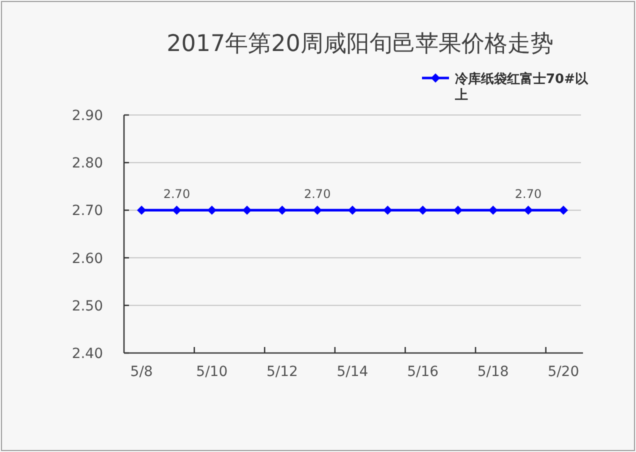 The width and height of the screenshot is (636, 452). Describe the element at coordinates (521, 87) in the screenshot. I see `legend-label: 冷库纸袋红富士70#以上` at that location.